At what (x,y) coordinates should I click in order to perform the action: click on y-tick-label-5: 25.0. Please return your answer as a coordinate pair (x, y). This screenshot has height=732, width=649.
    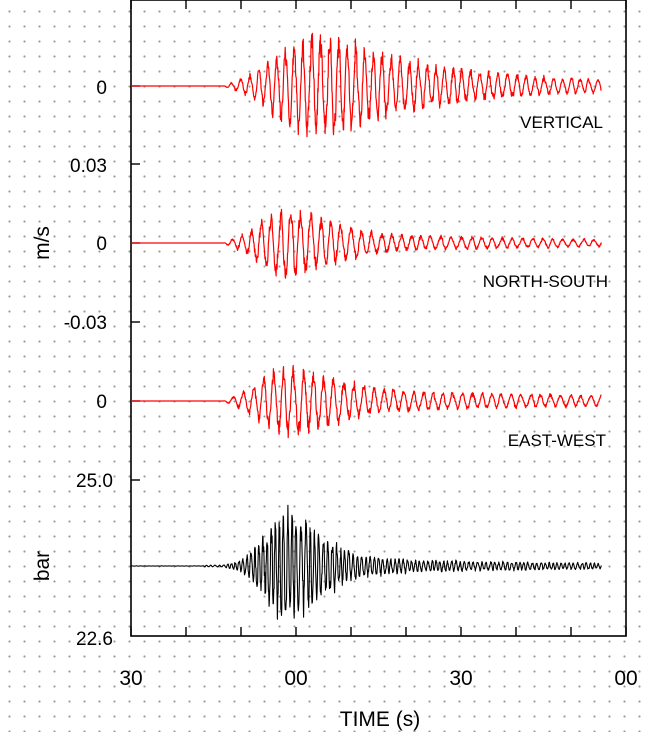
    Looking at the image, I should click on (94, 481).